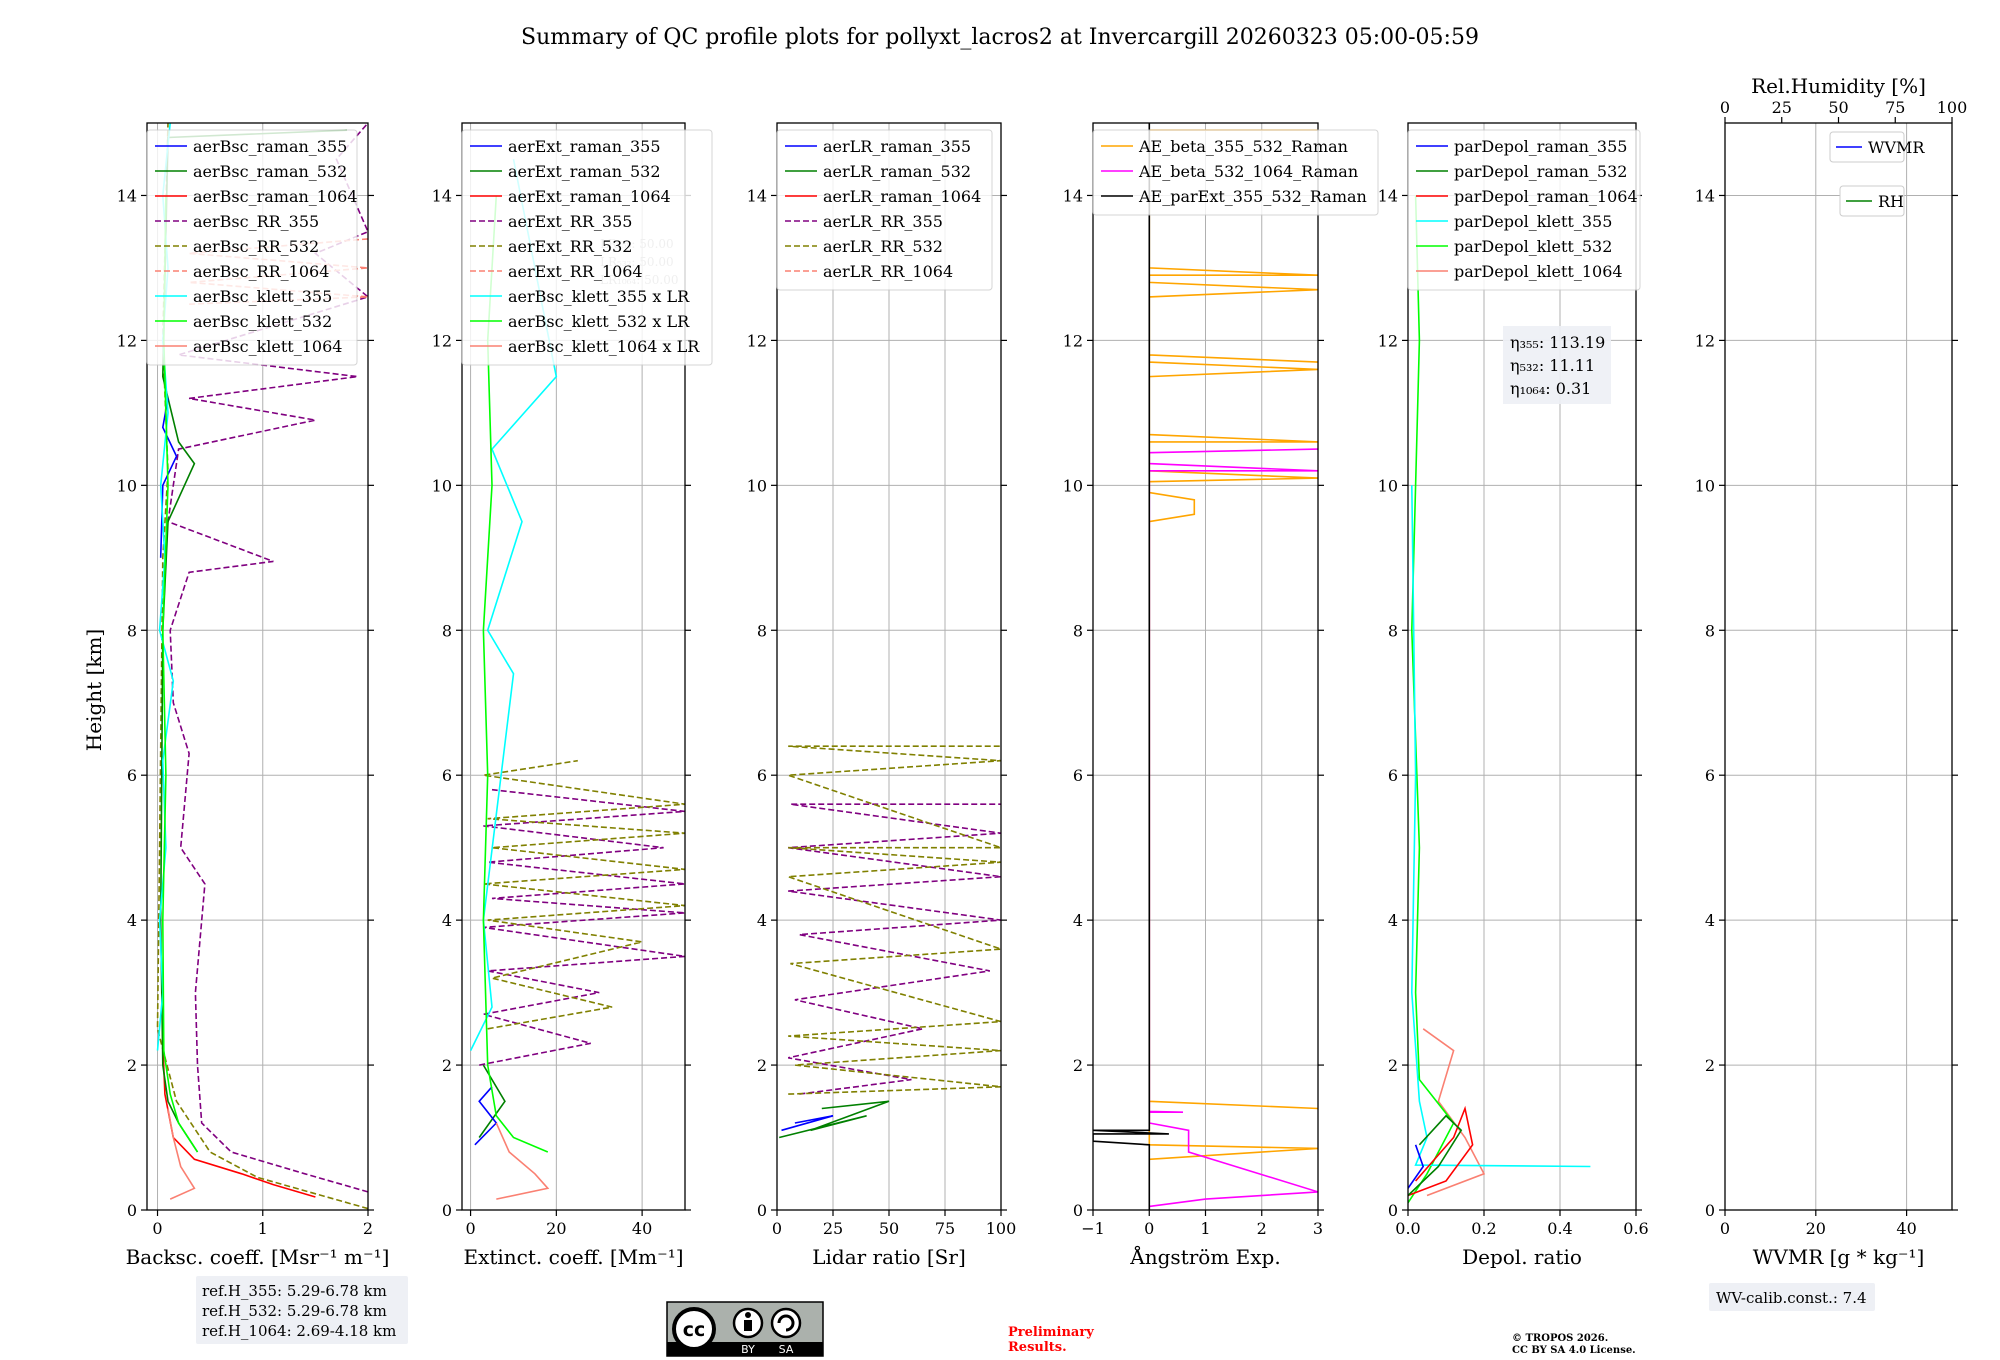  I want to click on series-group-depol, so click(1499, 699).